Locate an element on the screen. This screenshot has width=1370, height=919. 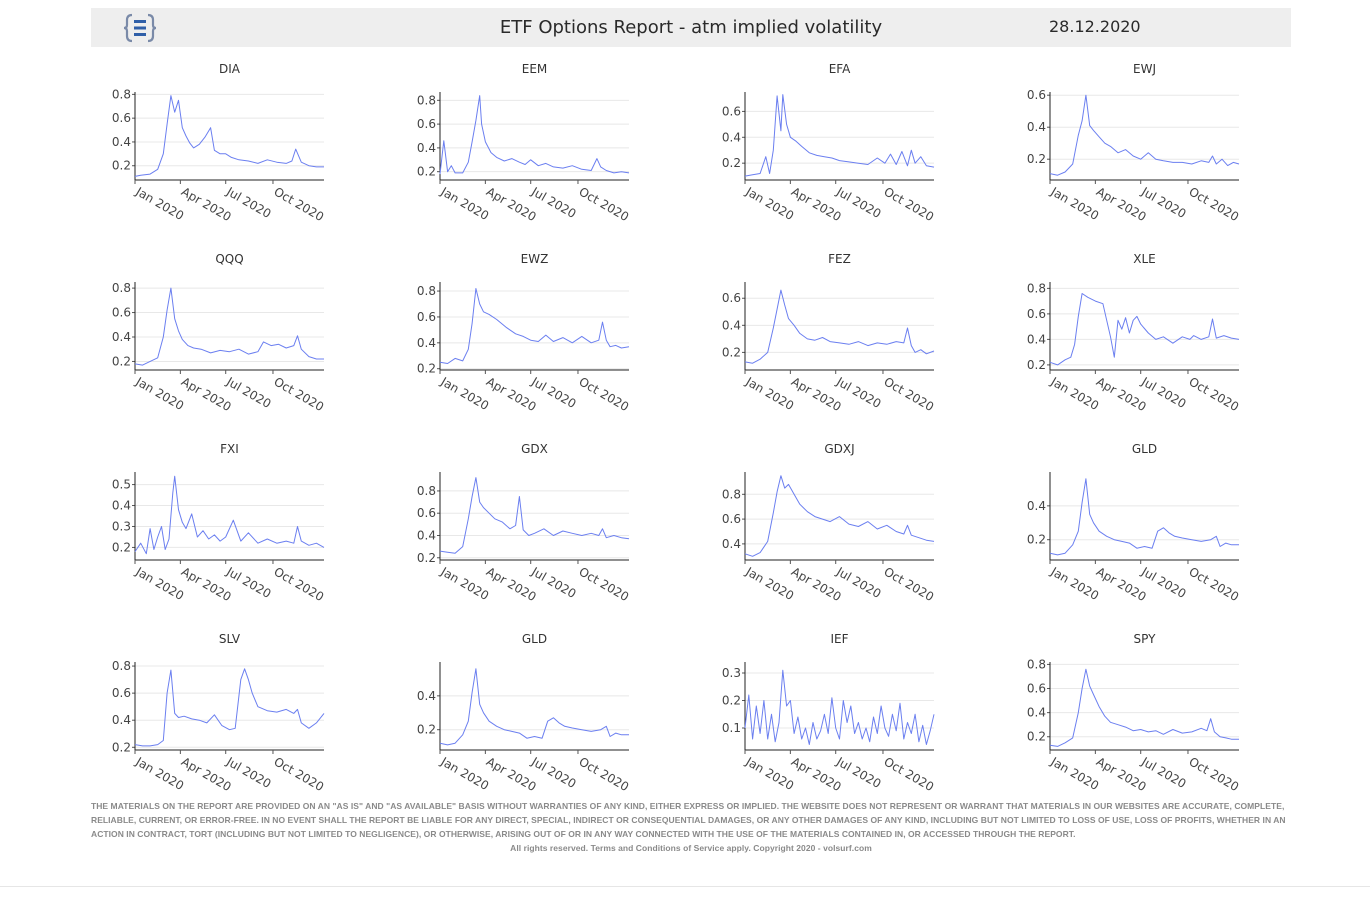
chart-title: EEM is located at coordinates (535, 69).